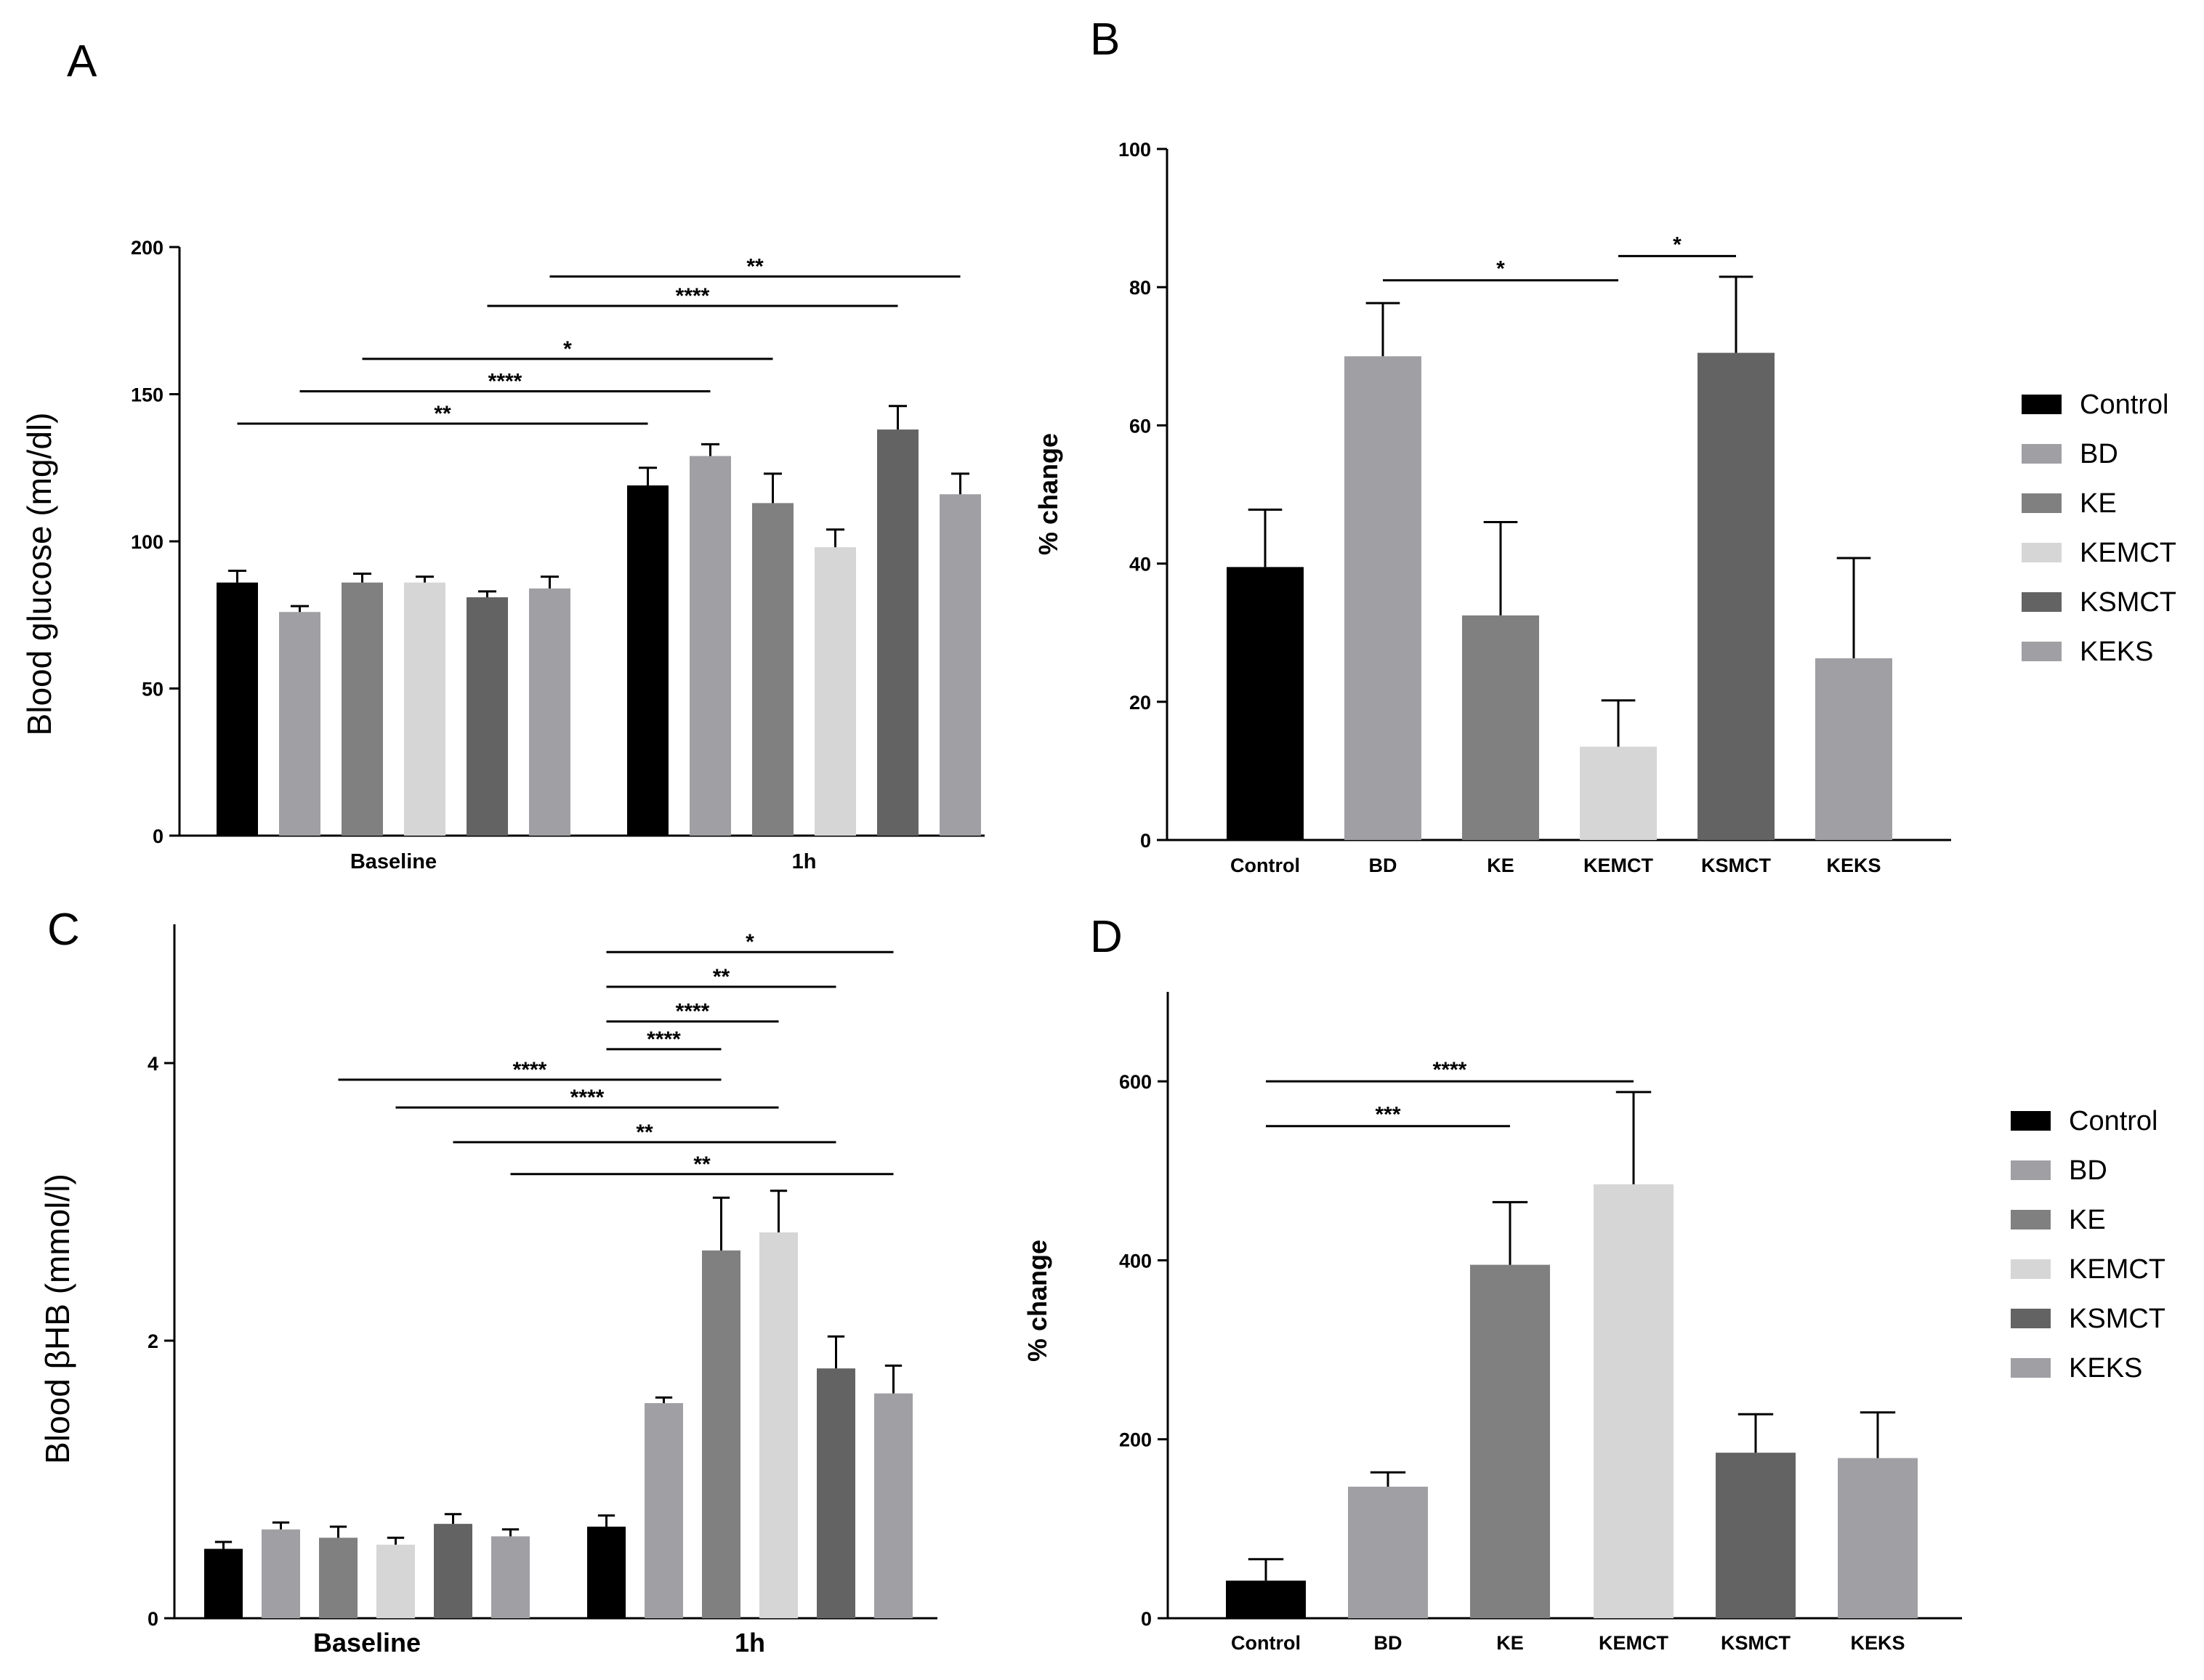  What do you see at coordinates (147, 395) in the screenshot?
I see `y-tick-label: 150` at bounding box center [147, 395].